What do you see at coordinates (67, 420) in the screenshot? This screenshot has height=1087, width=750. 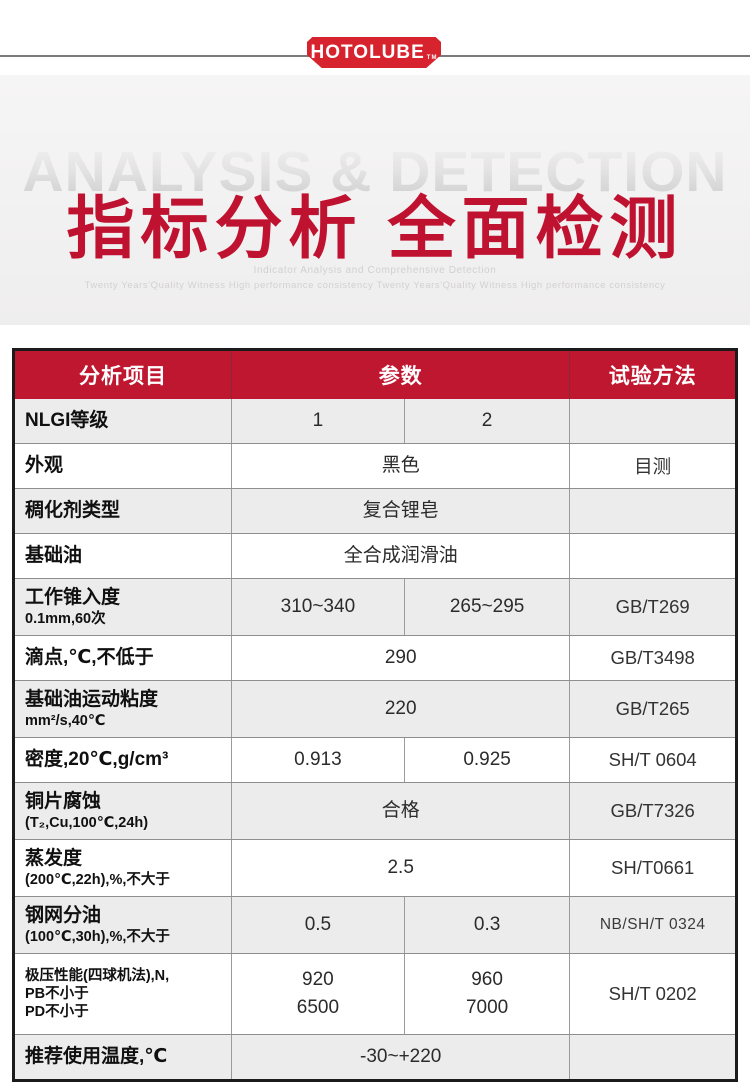 I see `item-label-line: NLGI等级` at bounding box center [67, 420].